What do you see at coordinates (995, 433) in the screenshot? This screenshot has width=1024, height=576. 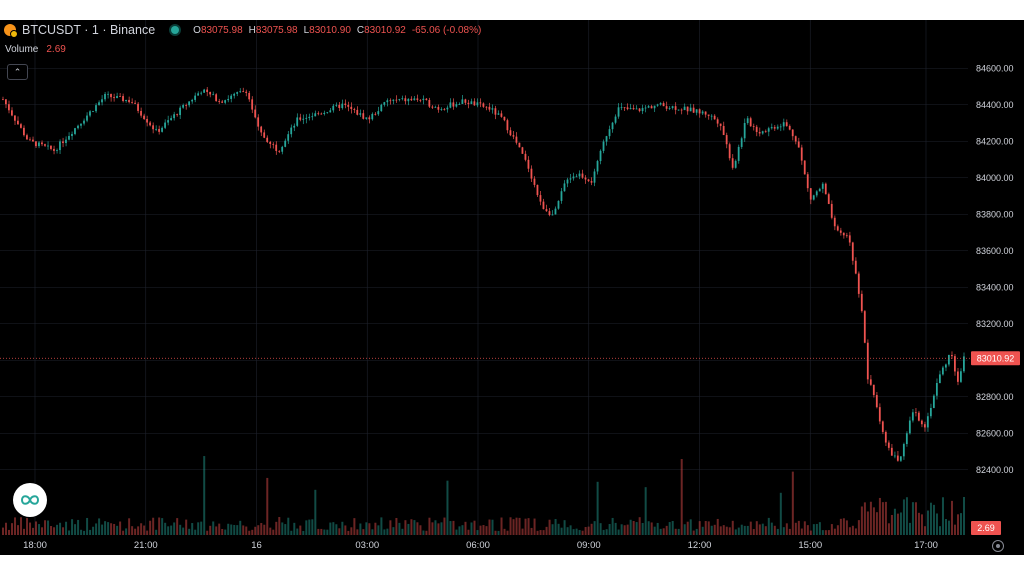 I see `price-tick-label: 82600.00` at bounding box center [995, 433].